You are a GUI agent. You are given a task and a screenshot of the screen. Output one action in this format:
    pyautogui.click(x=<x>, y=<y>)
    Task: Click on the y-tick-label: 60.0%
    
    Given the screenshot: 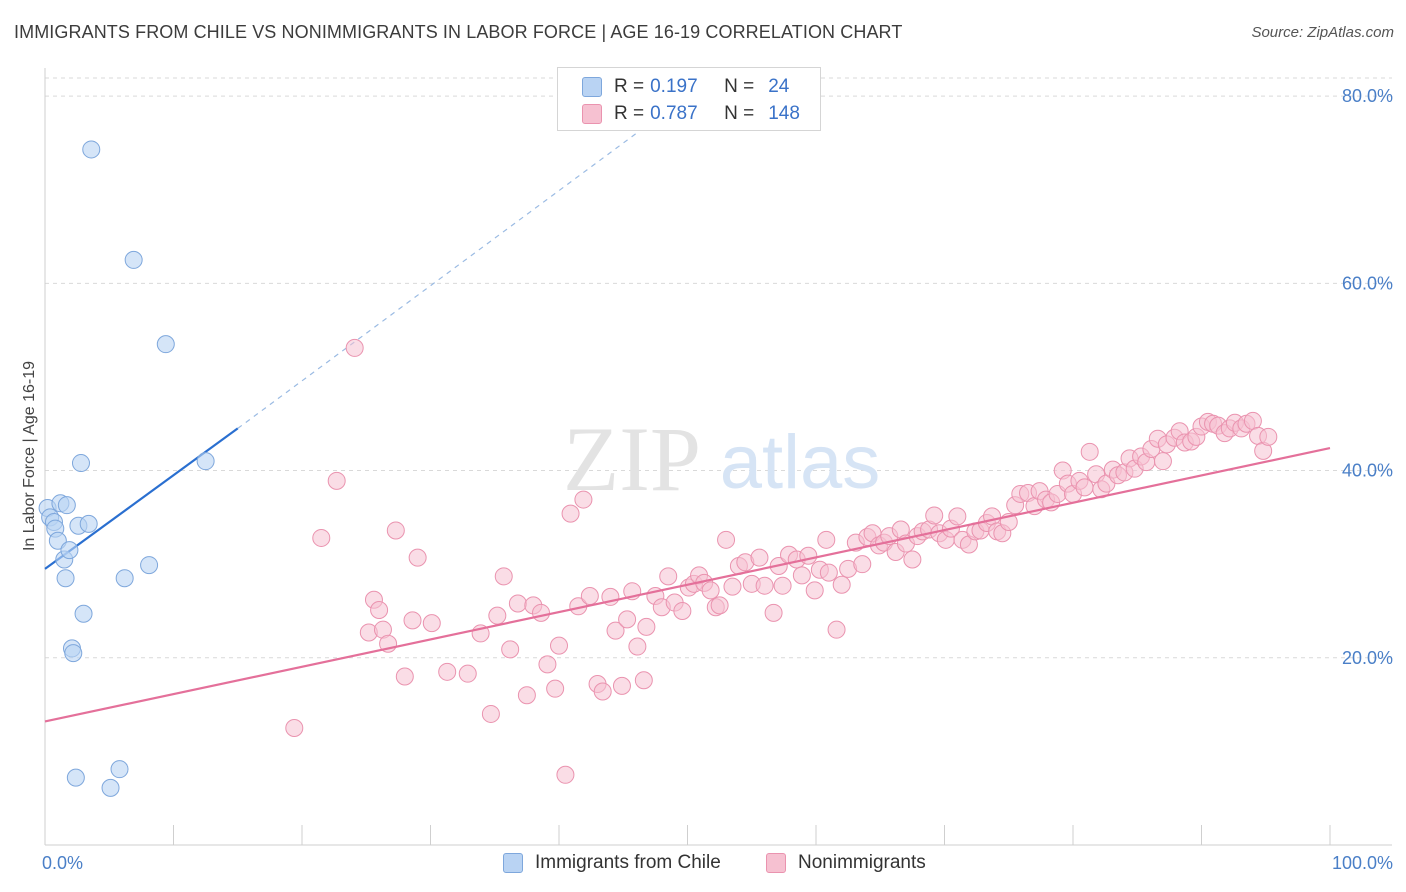 What is the action you would take?
    pyautogui.click(x=1367, y=283)
    